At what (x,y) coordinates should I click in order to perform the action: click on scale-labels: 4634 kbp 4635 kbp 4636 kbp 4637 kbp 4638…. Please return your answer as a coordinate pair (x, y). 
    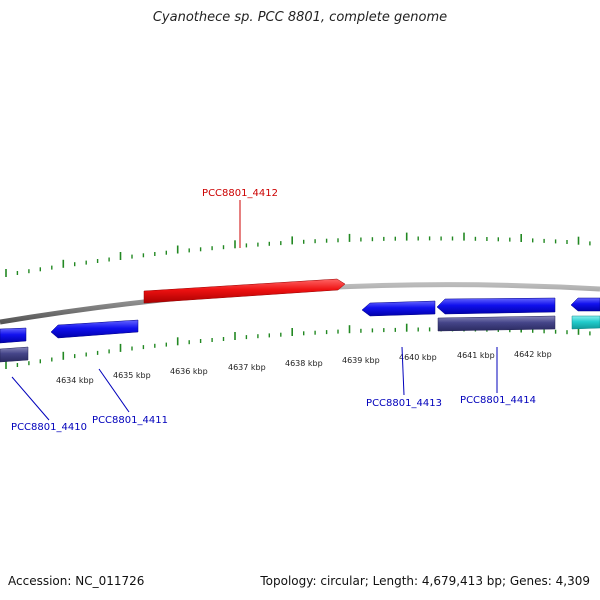
    Looking at the image, I should click on (304, 367).